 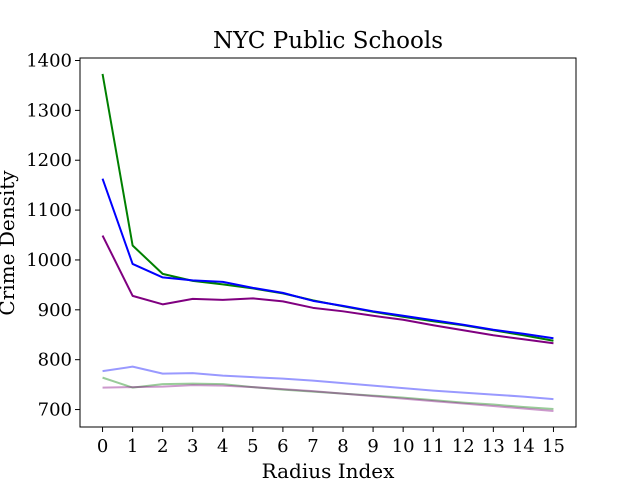 What do you see at coordinates (162, 446) in the screenshot?
I see `x-tick-label: 2` at bounding box center [162, 446].